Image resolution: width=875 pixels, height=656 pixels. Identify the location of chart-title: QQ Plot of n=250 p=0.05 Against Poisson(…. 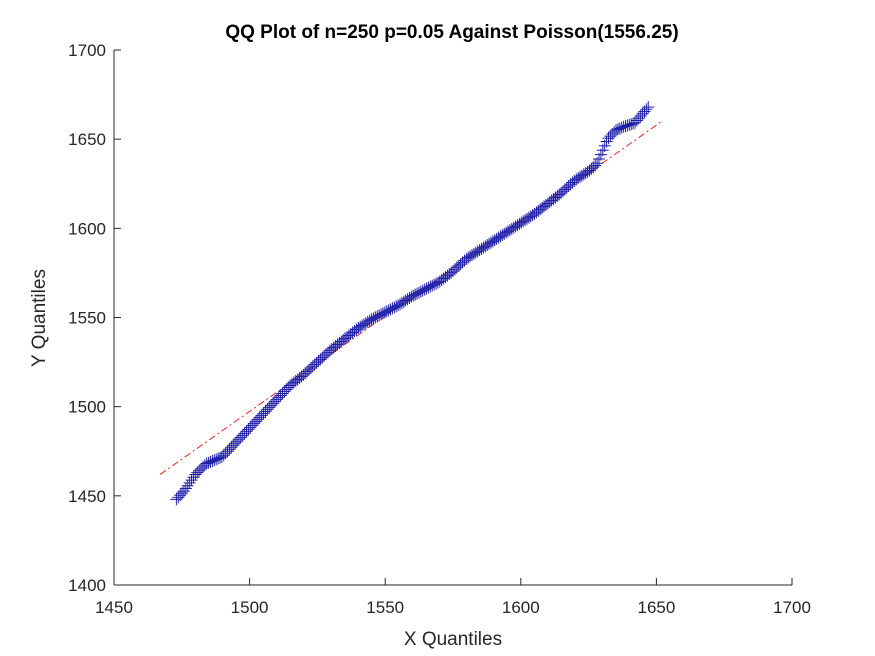
(451, 32).